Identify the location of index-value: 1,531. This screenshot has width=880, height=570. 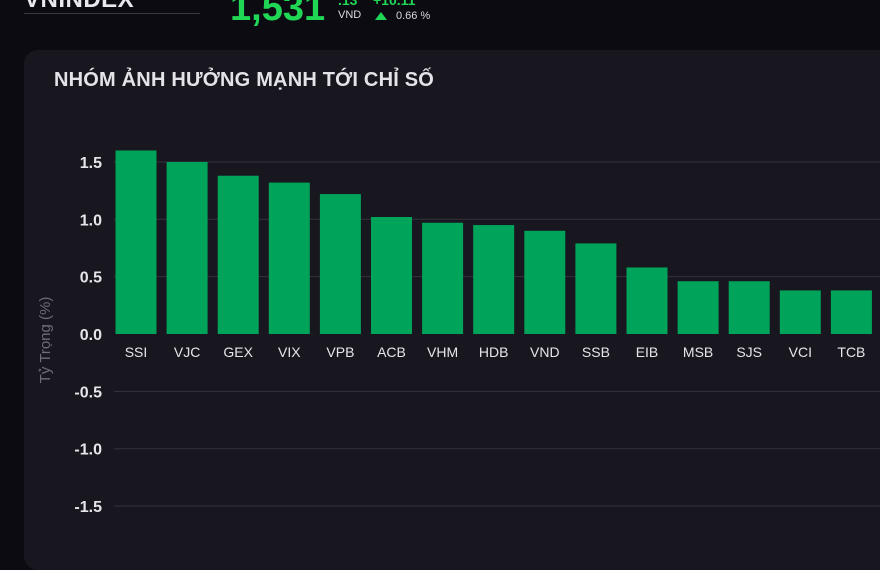
(278, 14).